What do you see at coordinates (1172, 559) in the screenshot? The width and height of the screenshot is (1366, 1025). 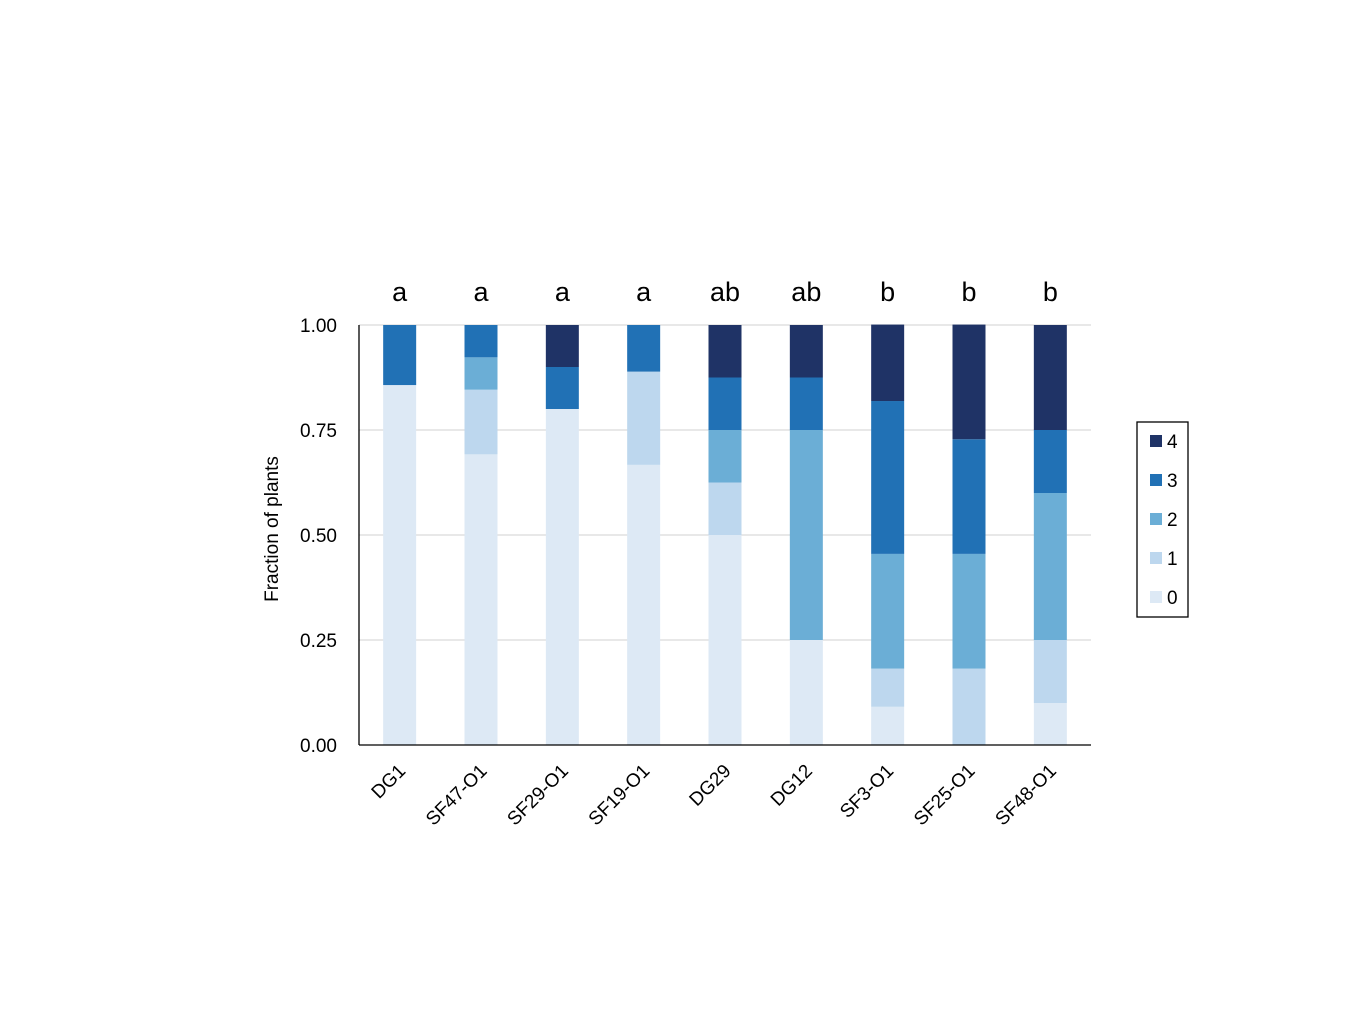 I see `legend-label: 1` at bounding box center [1172, 559].